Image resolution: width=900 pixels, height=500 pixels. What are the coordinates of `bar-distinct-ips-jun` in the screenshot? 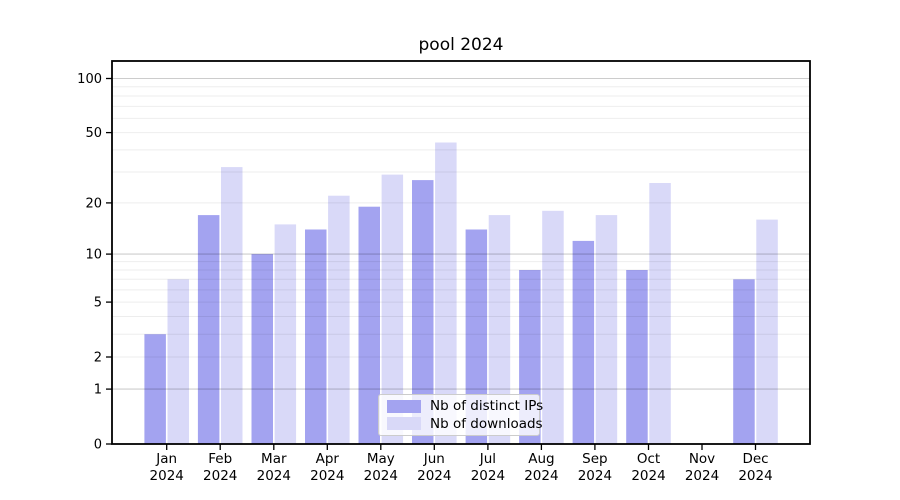 It's located at (423, 312).